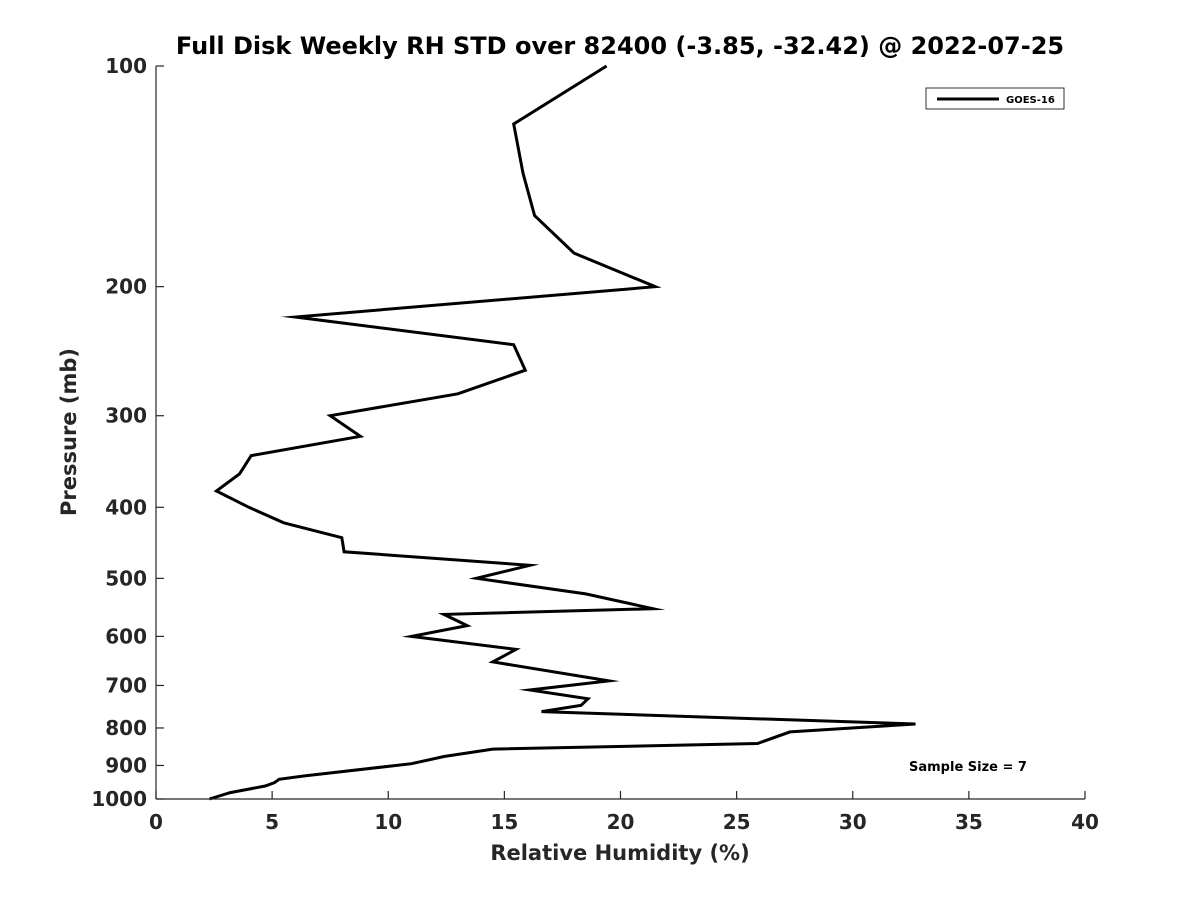 The width and height of the screenshot is (1200, 900). What do you see at coordinates (969, 822) in the screenshot?
I see `x-tick-label: 35` at bounding box center [969, 822].